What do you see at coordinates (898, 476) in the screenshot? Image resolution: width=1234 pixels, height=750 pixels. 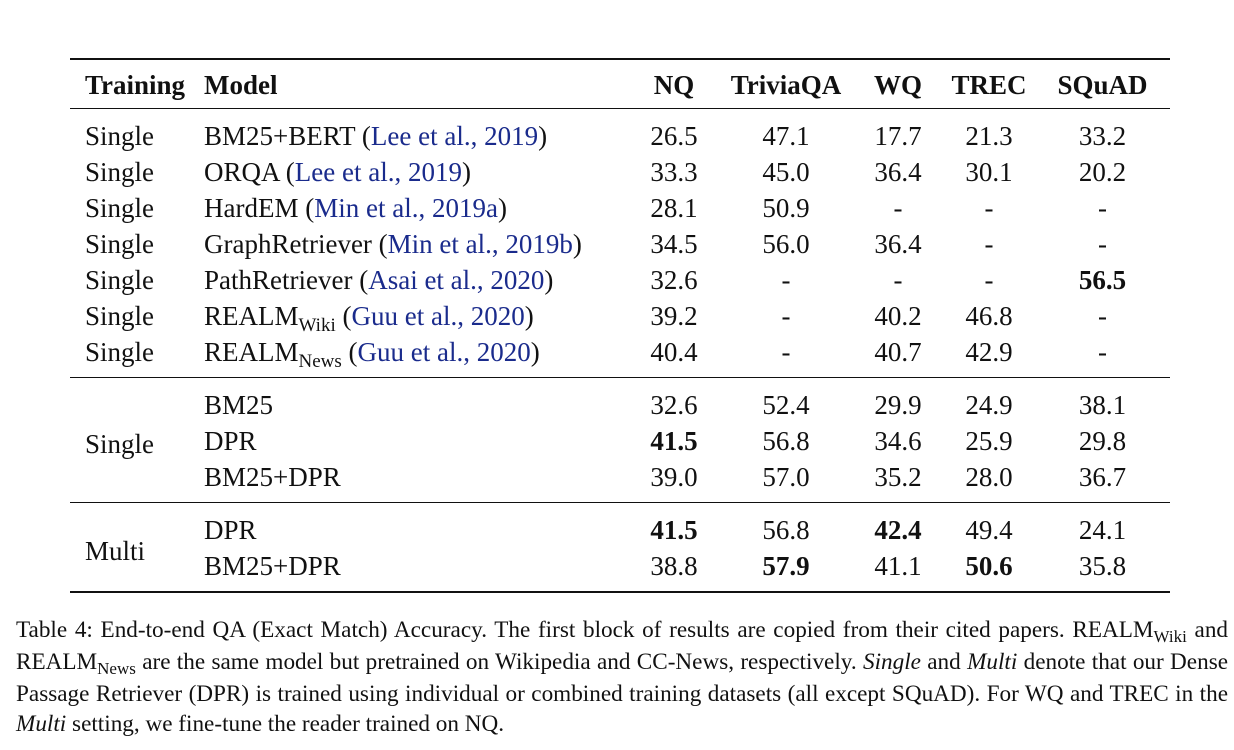 I see `wq-cell: 35.2` at bounding box center [898, 476].